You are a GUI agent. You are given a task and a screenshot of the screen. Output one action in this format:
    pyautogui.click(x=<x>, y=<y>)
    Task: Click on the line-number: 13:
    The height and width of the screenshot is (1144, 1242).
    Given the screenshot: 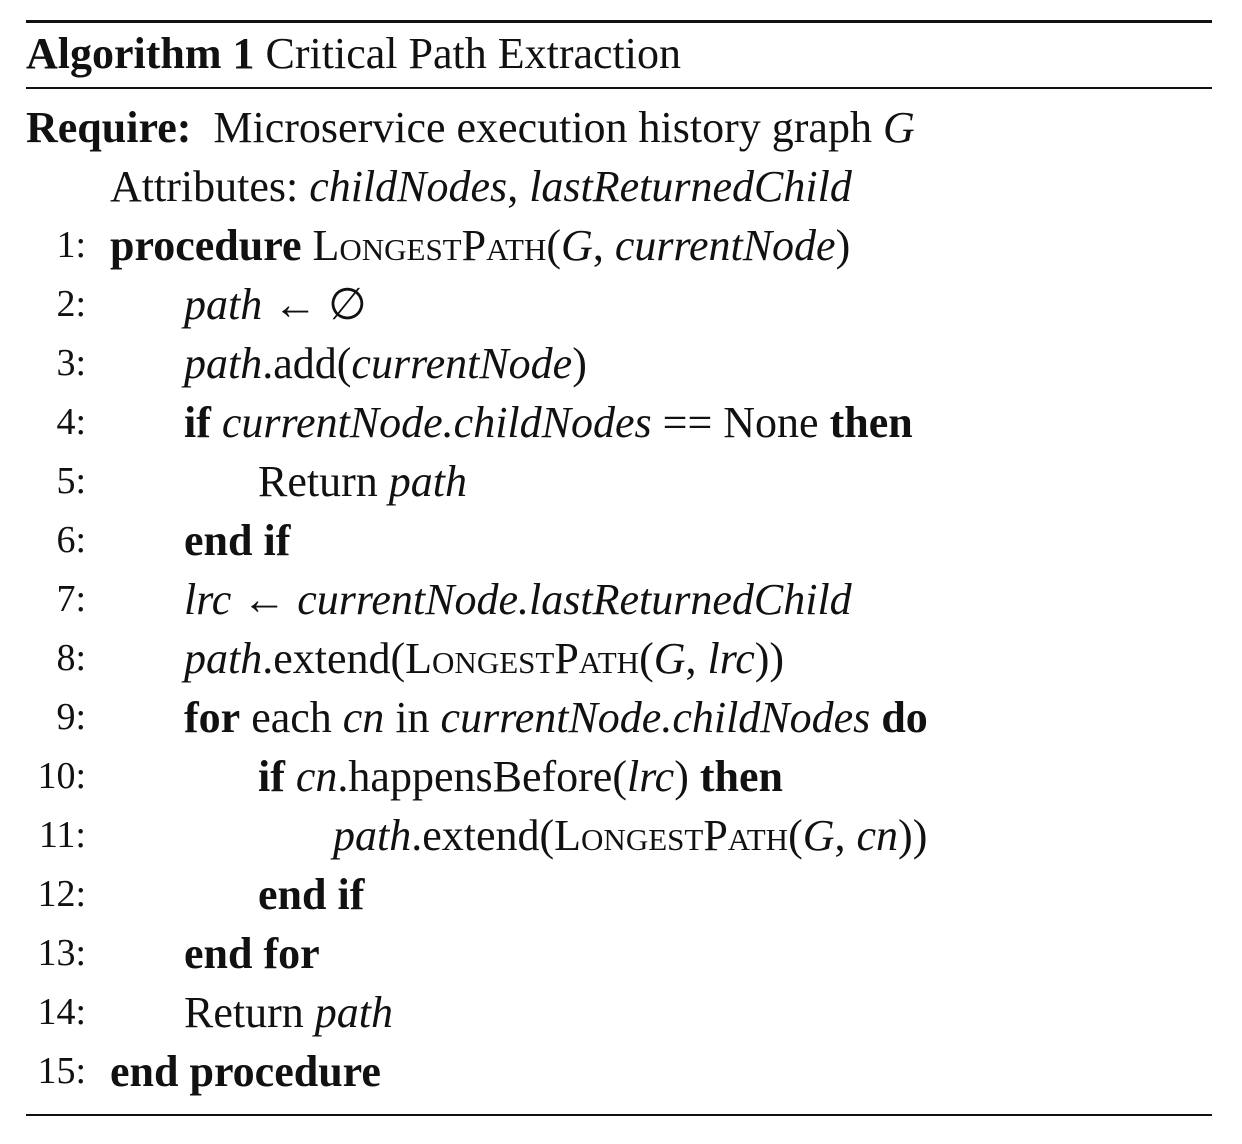 What is the action you would take?
    pyautogui.click(x=61, y=953)
    